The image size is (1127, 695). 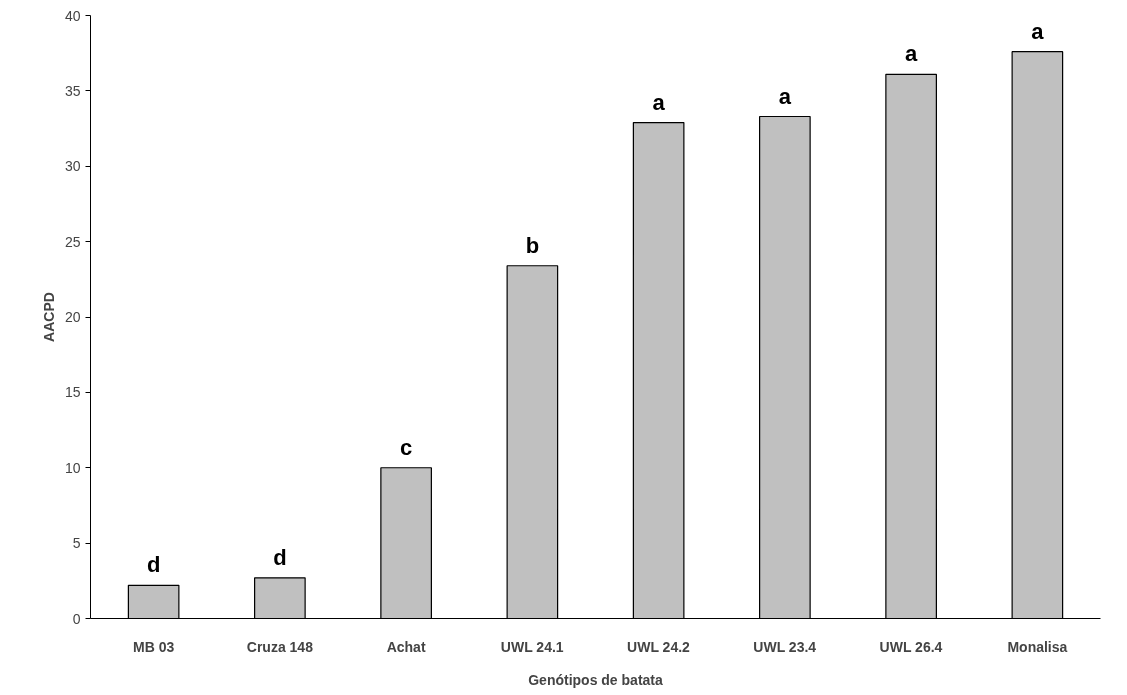 What do you see at coordinates (72, 90) in the screenshot?
I see `y-tick-label: 35` at bounding box center [72, 90].